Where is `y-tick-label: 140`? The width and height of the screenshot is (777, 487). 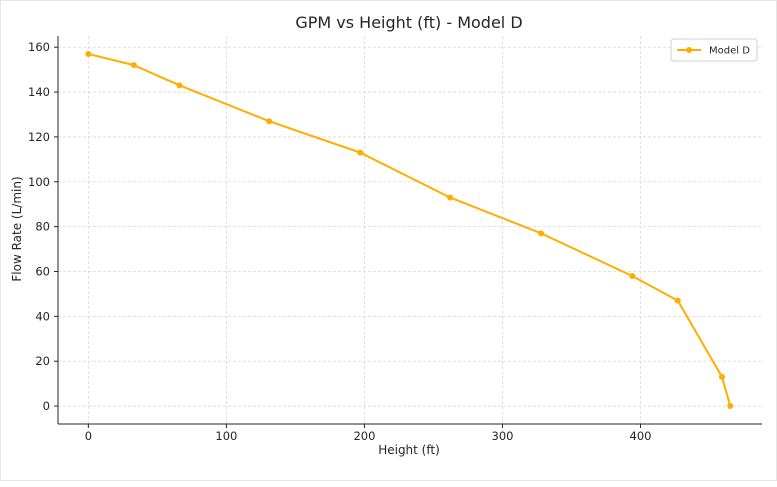
y-tick-label: 140 is located at coordinates (39, 92).